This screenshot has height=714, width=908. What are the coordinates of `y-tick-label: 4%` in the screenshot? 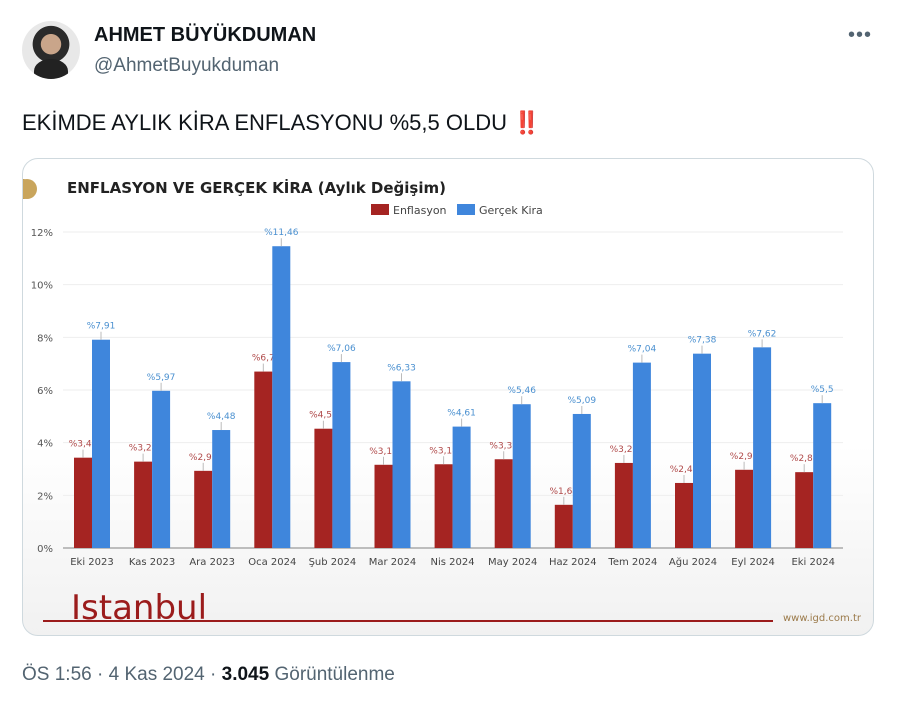 It's located at (45, 444).